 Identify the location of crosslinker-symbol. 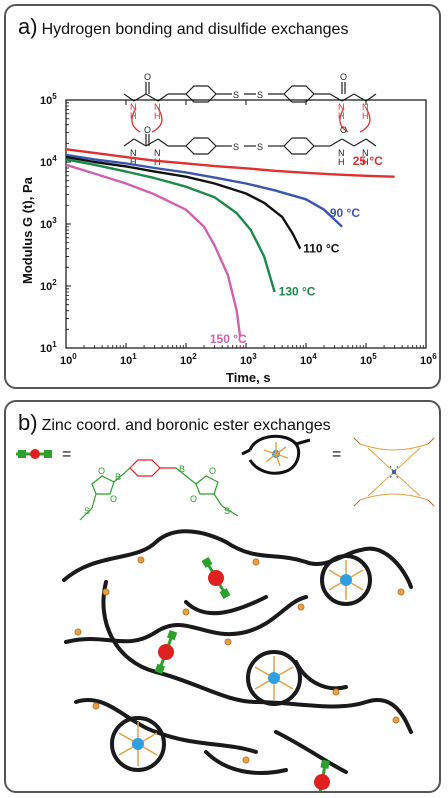
(34, 454).